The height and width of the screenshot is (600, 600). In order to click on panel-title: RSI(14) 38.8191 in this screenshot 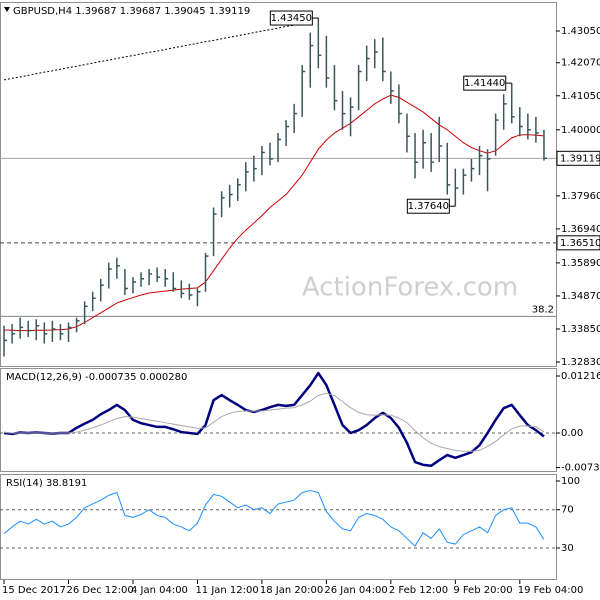, I will do `click(46, 483)`.